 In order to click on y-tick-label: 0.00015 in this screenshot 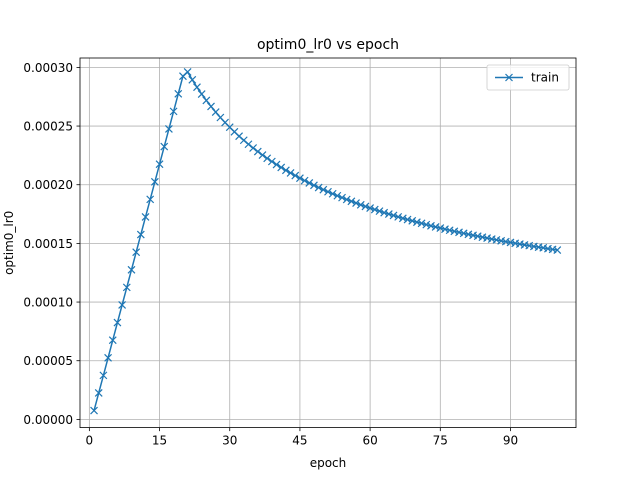, I will do `click(48, 244)`.